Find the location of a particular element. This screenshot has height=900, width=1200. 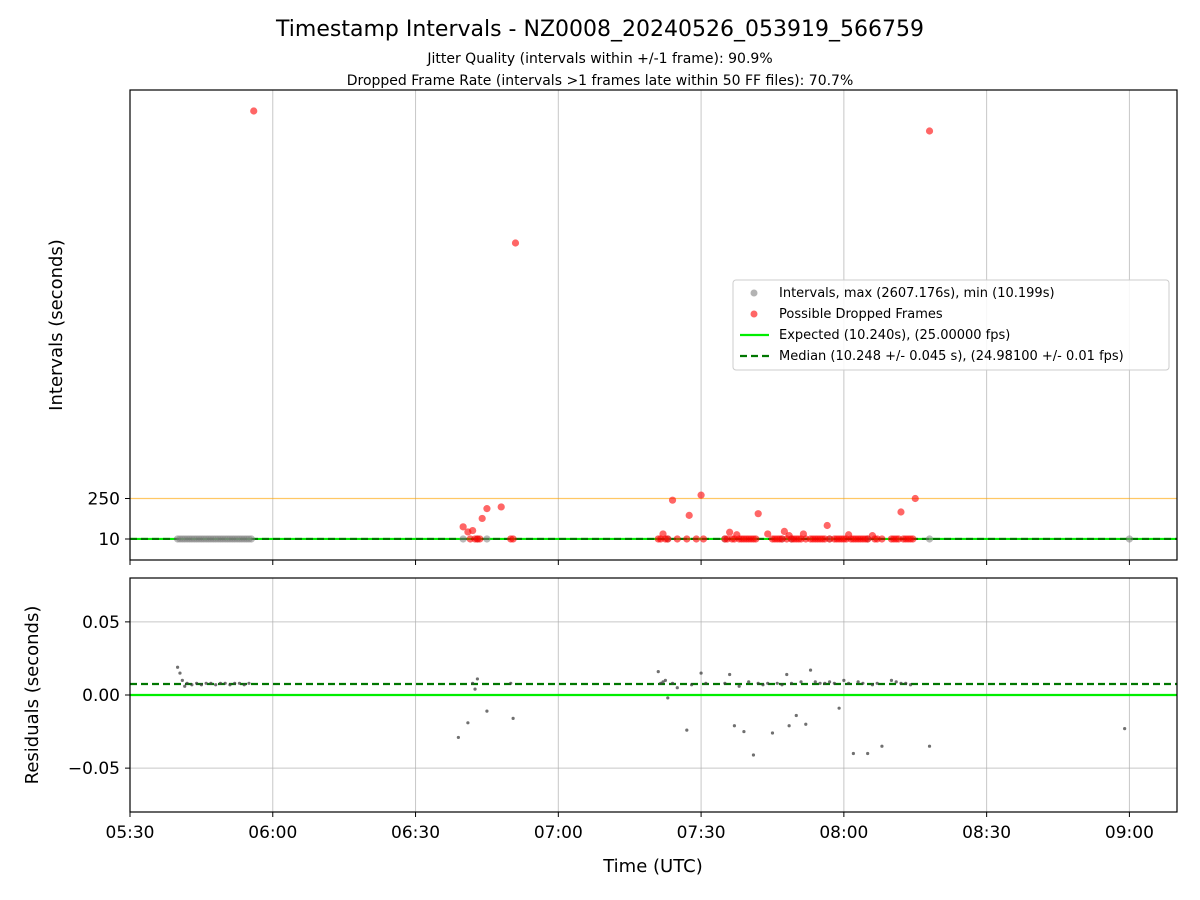

x-tick-label: 07:00 is located at coordinates (558, 833).